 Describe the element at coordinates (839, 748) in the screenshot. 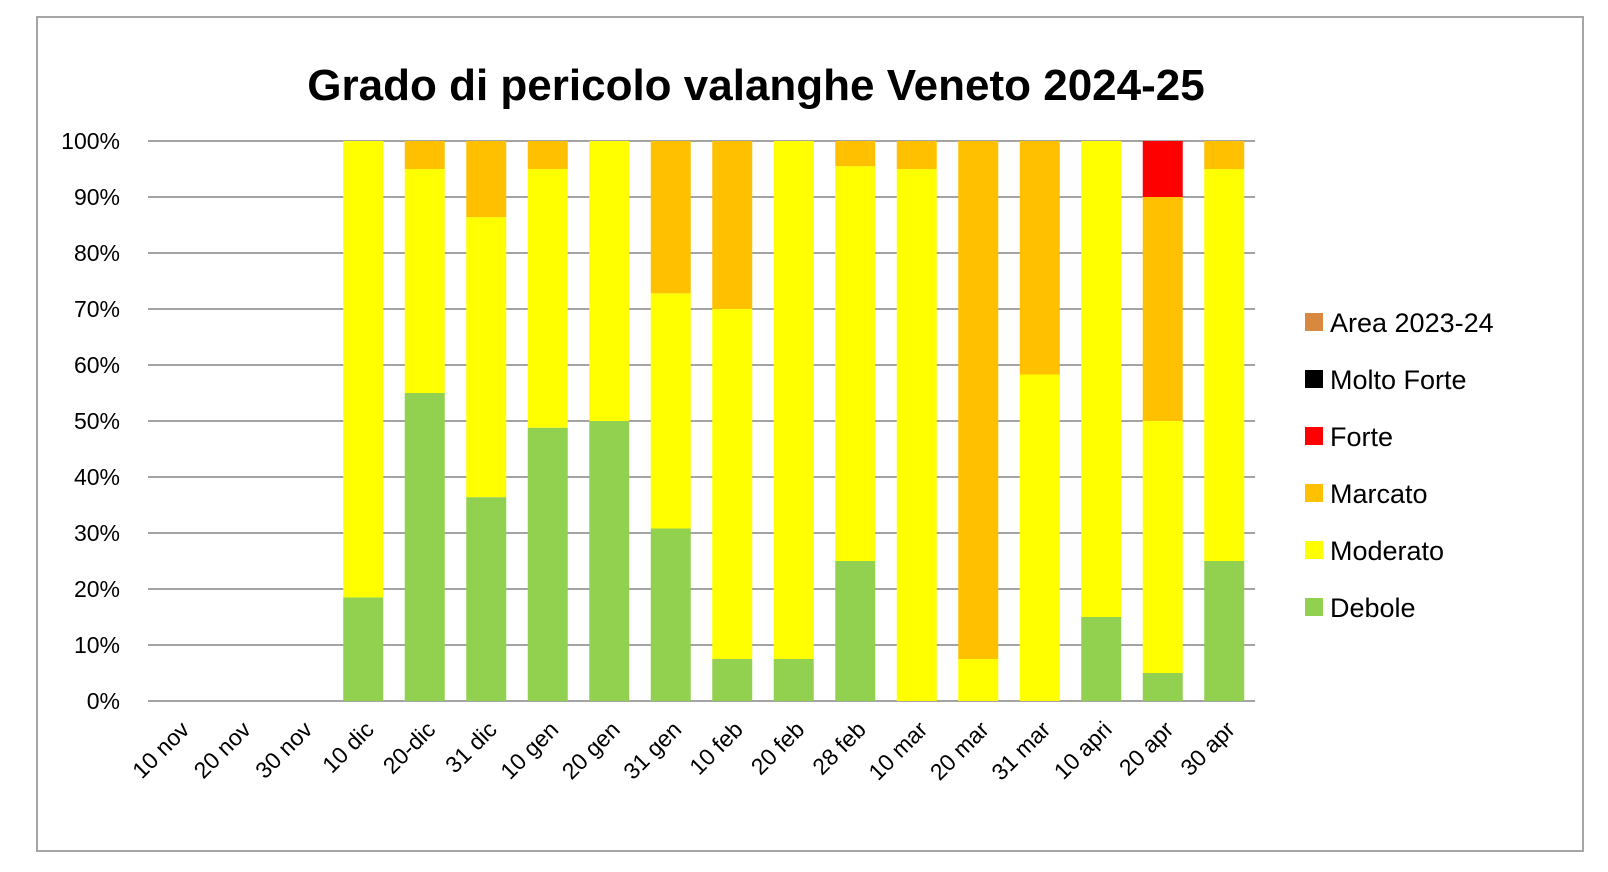

I see `x-tick-label: 28 feb` at that location.